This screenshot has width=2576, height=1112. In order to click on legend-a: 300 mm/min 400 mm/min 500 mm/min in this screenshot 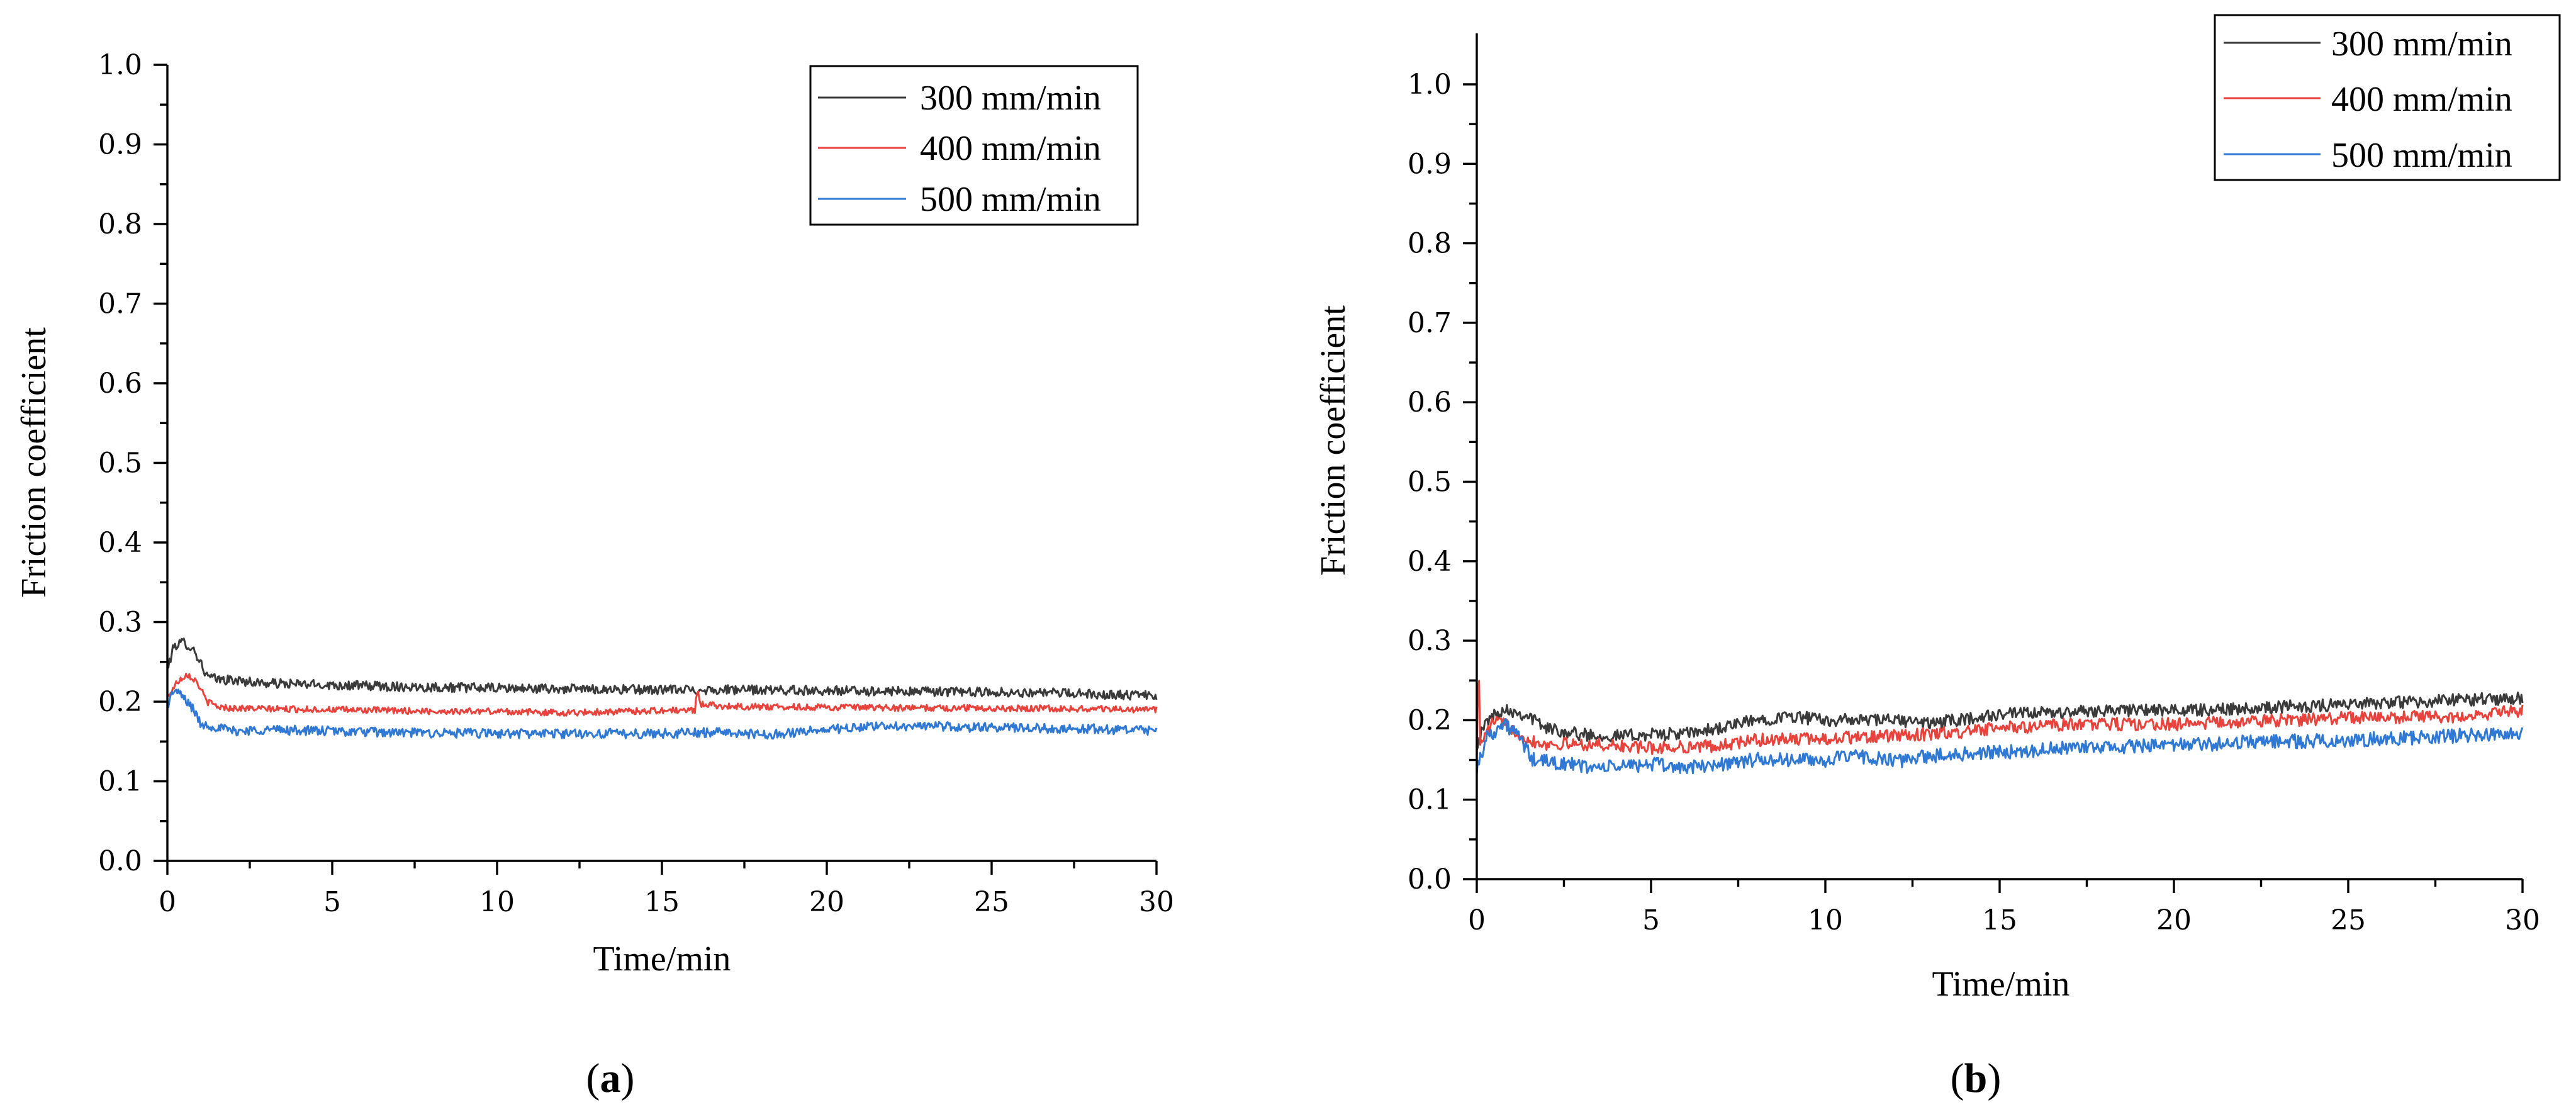, I will do `click(974, 146)`.